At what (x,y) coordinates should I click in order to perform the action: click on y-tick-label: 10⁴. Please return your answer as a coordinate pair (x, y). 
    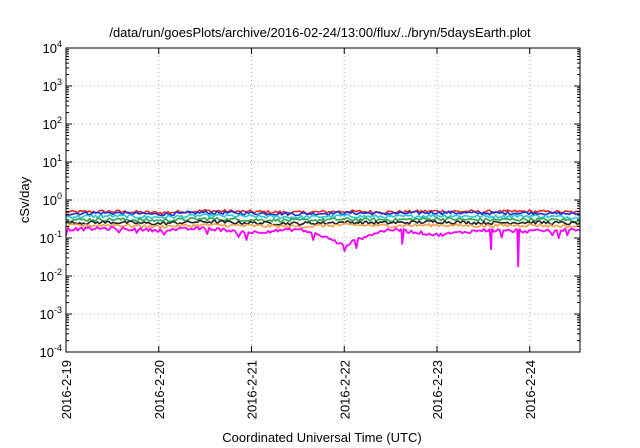
    Looking at the image, I should click on (52, 47).